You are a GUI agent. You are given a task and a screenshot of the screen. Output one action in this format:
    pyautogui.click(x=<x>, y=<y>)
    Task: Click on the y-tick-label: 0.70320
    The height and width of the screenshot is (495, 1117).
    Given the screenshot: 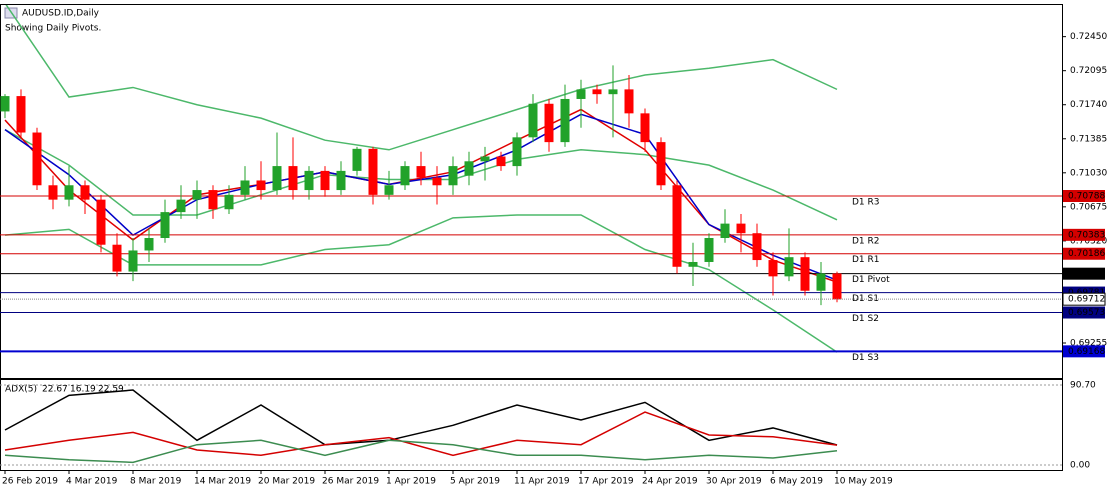 What is the action you would take?
    pyautogui.click(x=1088, y=241)
    